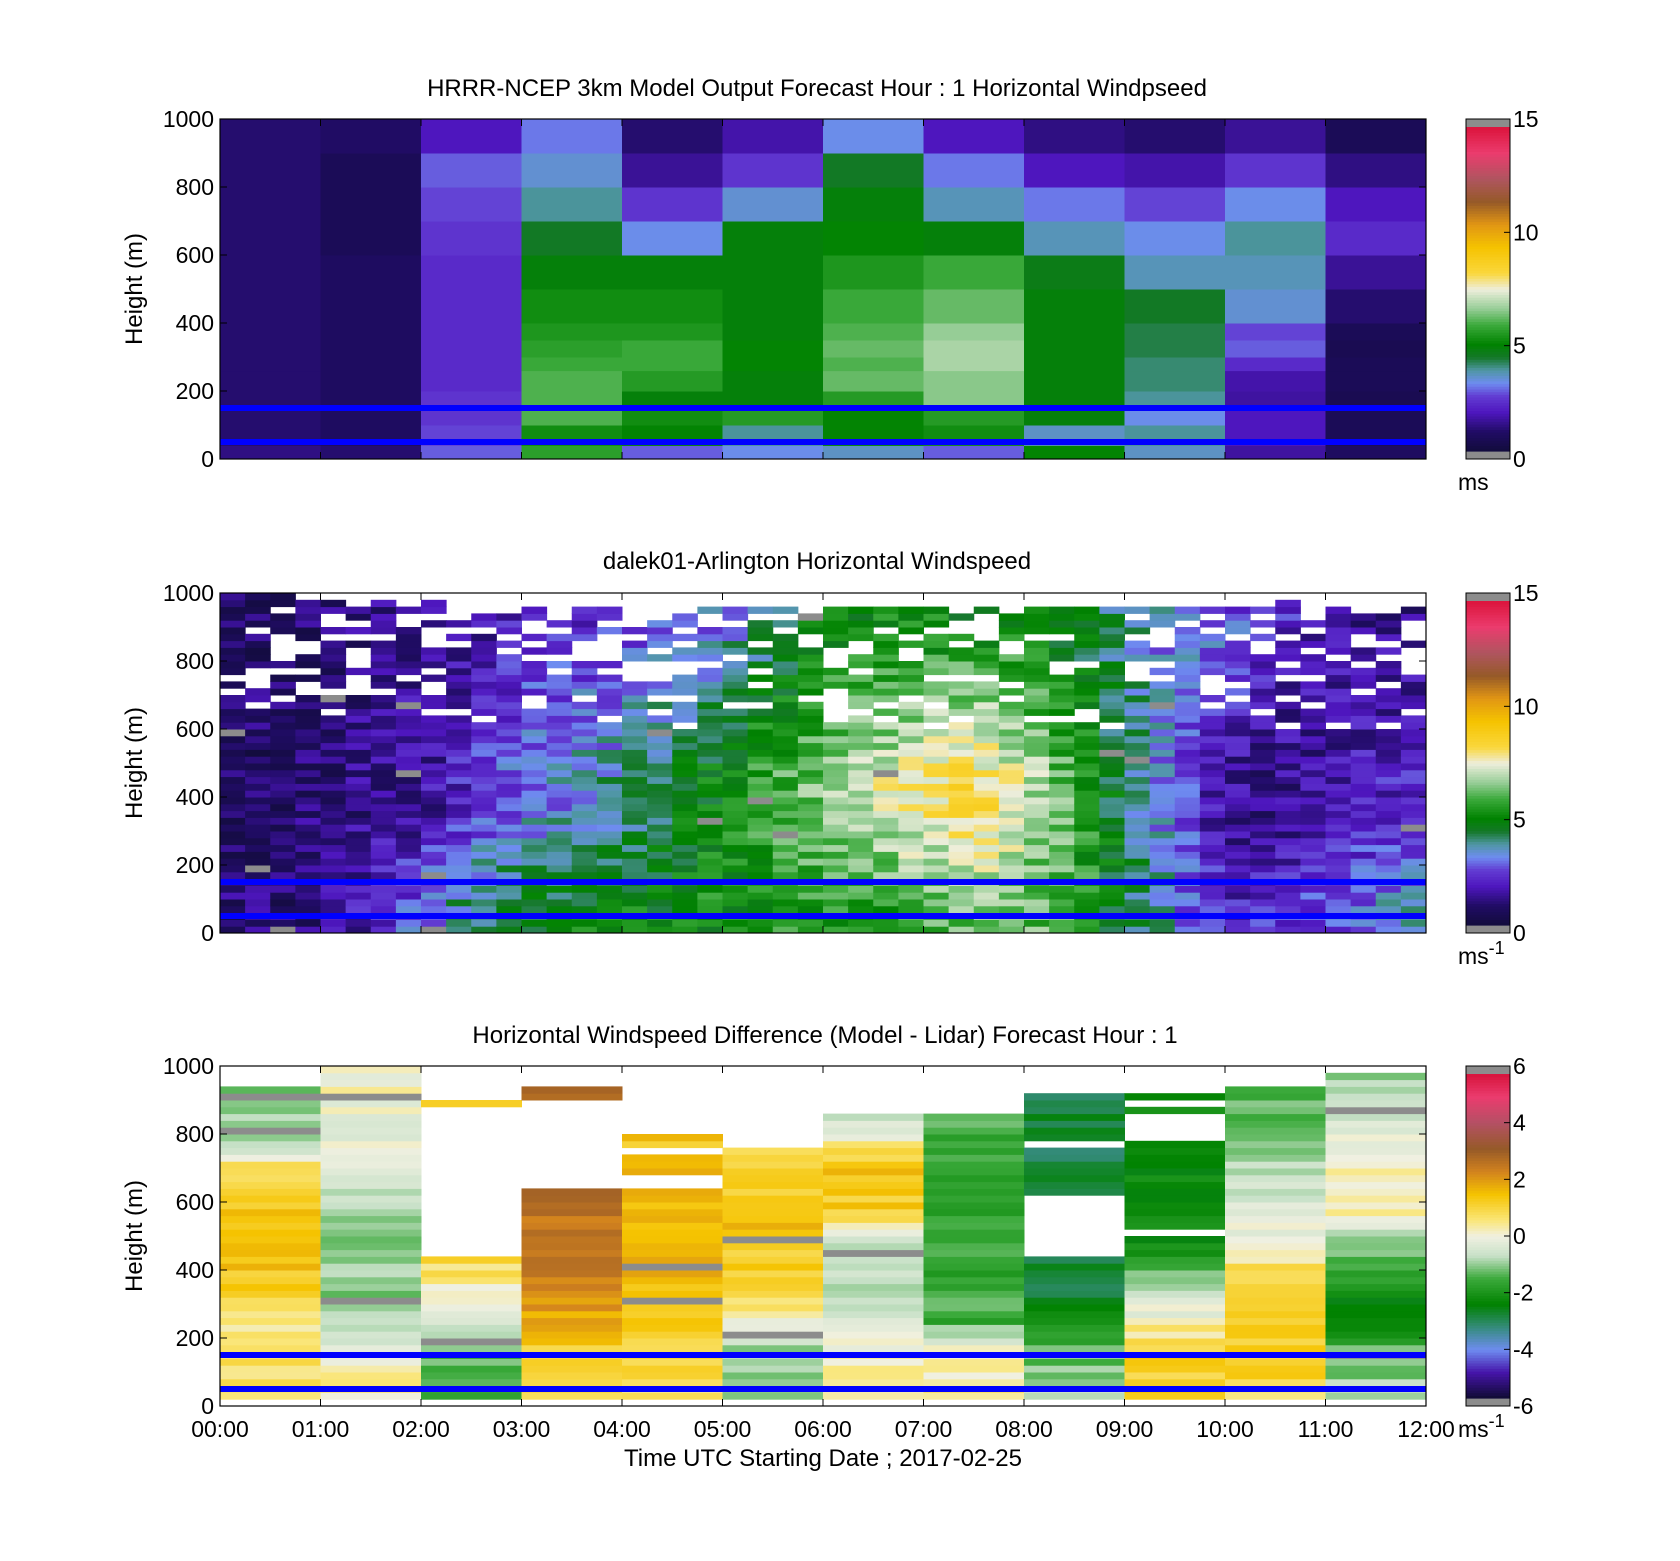  I want to click on y-tick-label: 0, so click(207, 933).